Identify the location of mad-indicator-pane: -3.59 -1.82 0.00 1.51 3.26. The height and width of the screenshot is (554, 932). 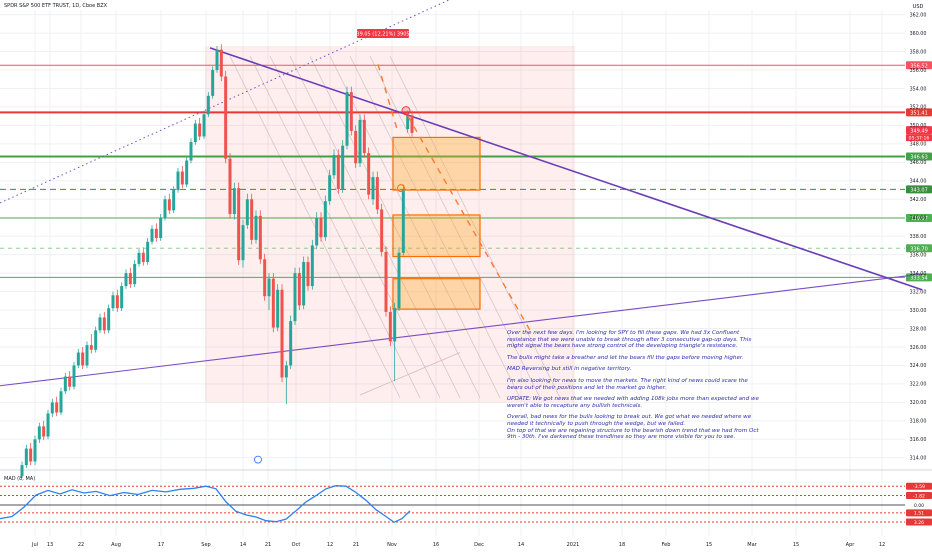
(466, 504).